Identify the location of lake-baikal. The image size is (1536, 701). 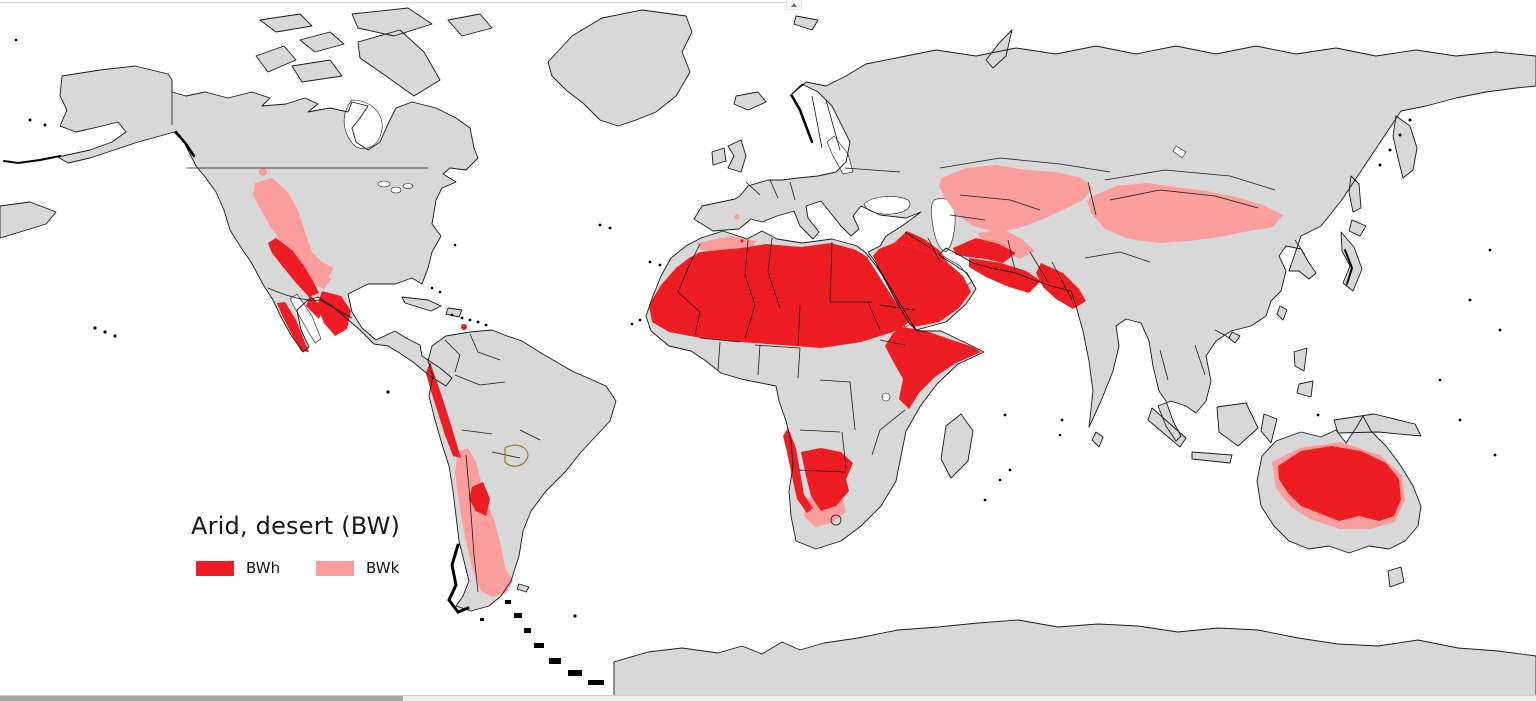
(1179, 152).